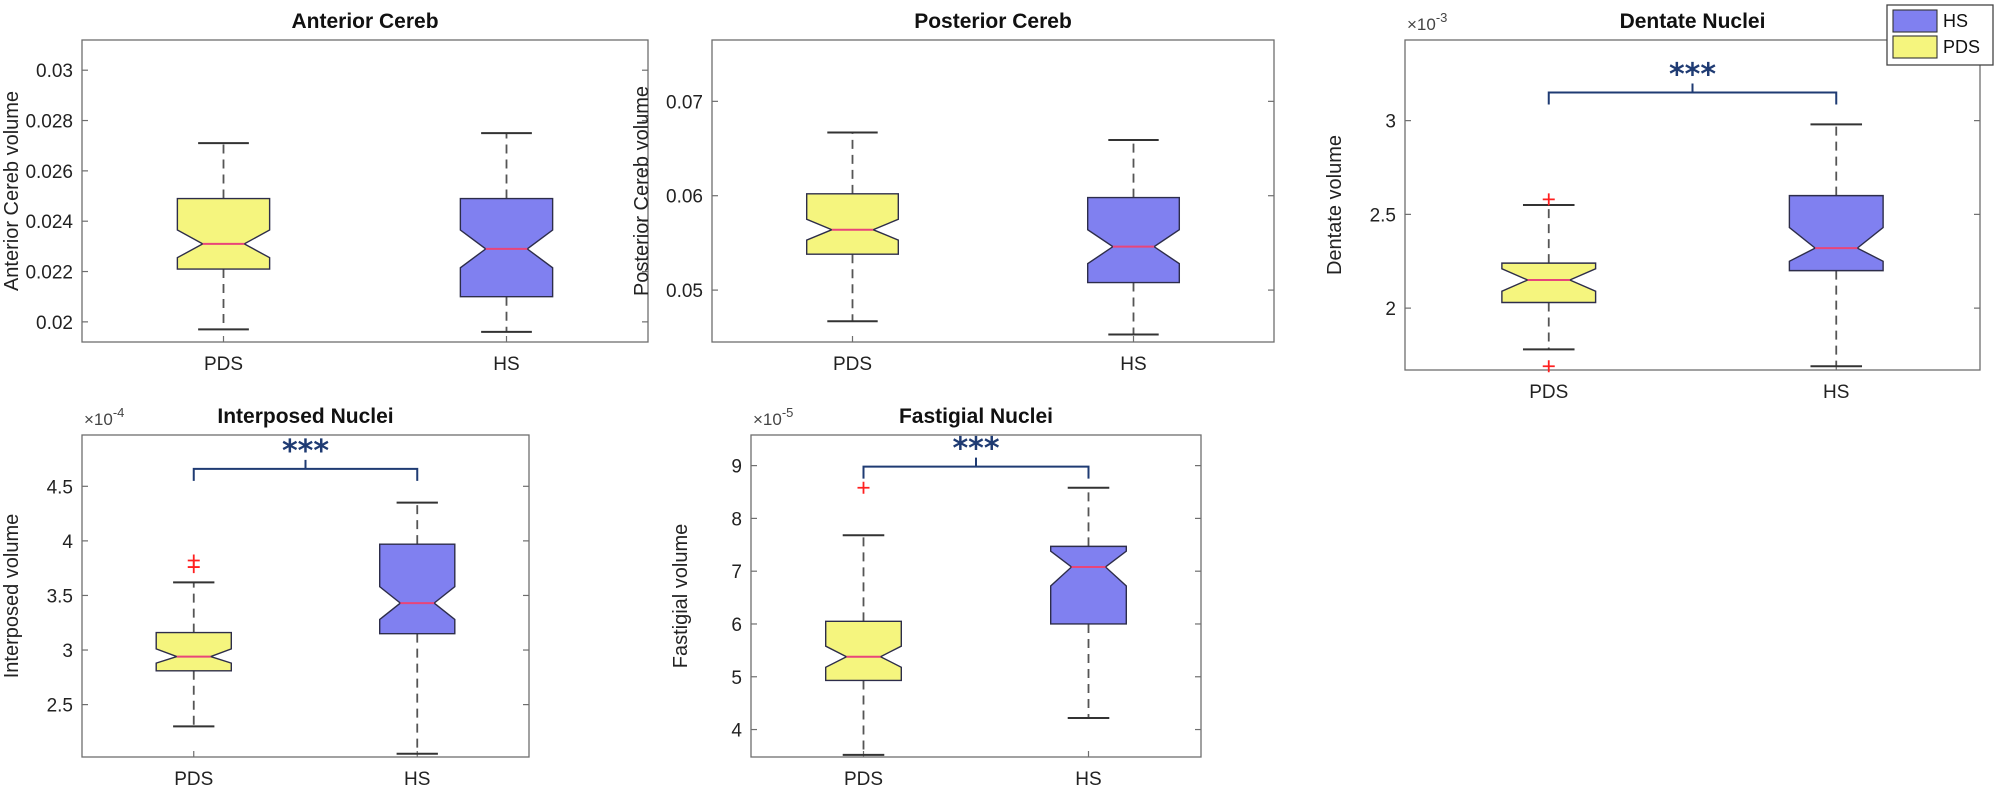 Image resolution: width=2000 pixels, height=795 pixels. What do you see at coordinates (736, 625) in the screenshot?
I see `y-tick-label: 6` at bounding box center [736, 625].